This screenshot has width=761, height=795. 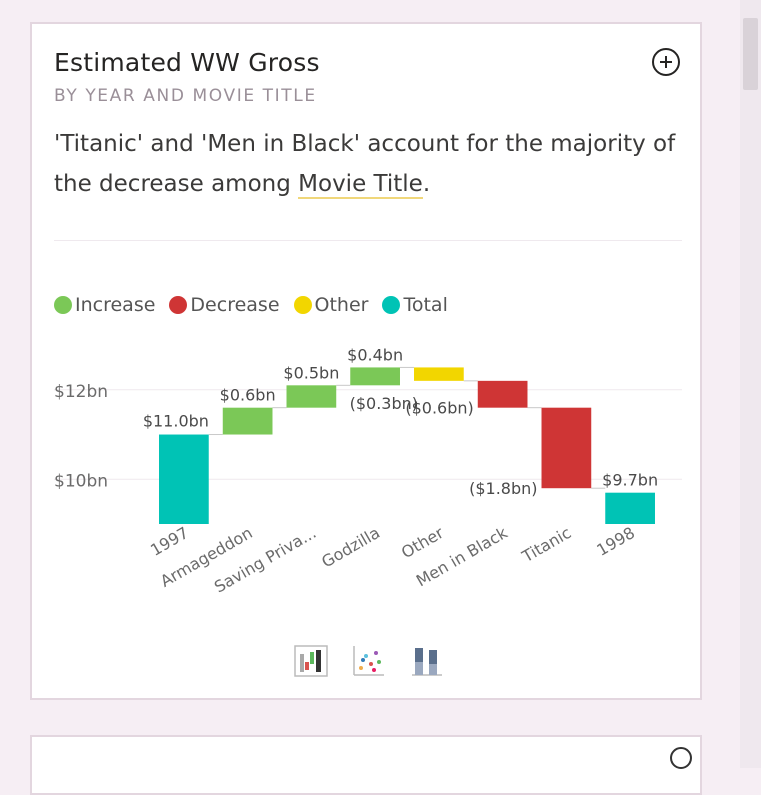 I want to click on column-chart-icon, so click(x=427, y=661).